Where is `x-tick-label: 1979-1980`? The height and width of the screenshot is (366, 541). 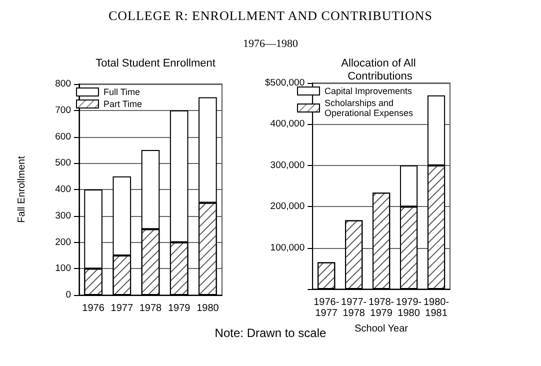 x-tick-label: 1979-1980 is located at coordinates (409, 308).